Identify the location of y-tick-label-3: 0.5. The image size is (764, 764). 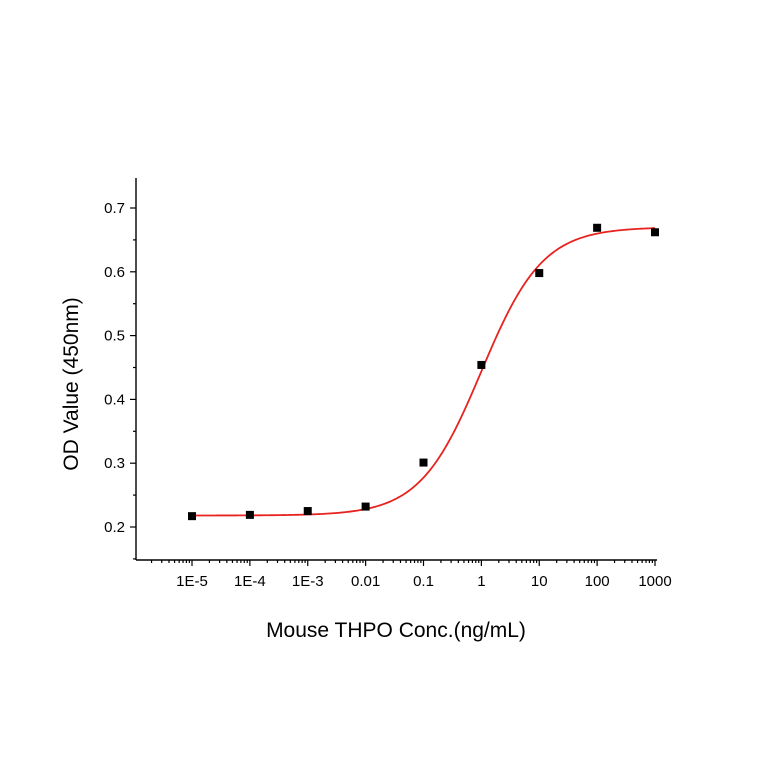
(114, 336).